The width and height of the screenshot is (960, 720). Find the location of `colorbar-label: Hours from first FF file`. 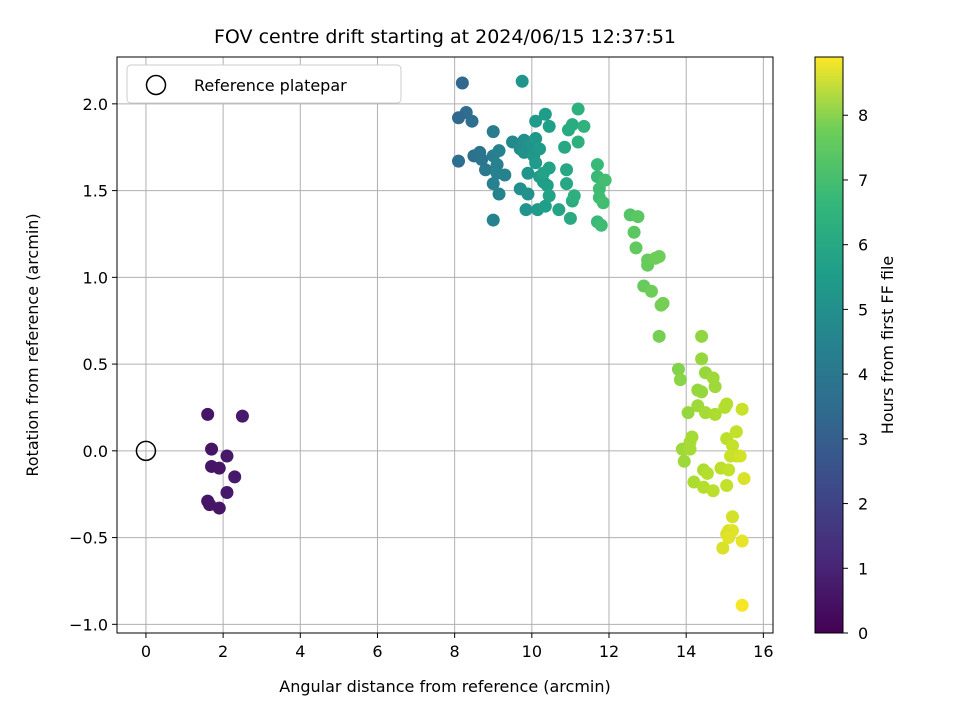

colorbar-label: Hours from first FF file is located at coordinates (887, 345).